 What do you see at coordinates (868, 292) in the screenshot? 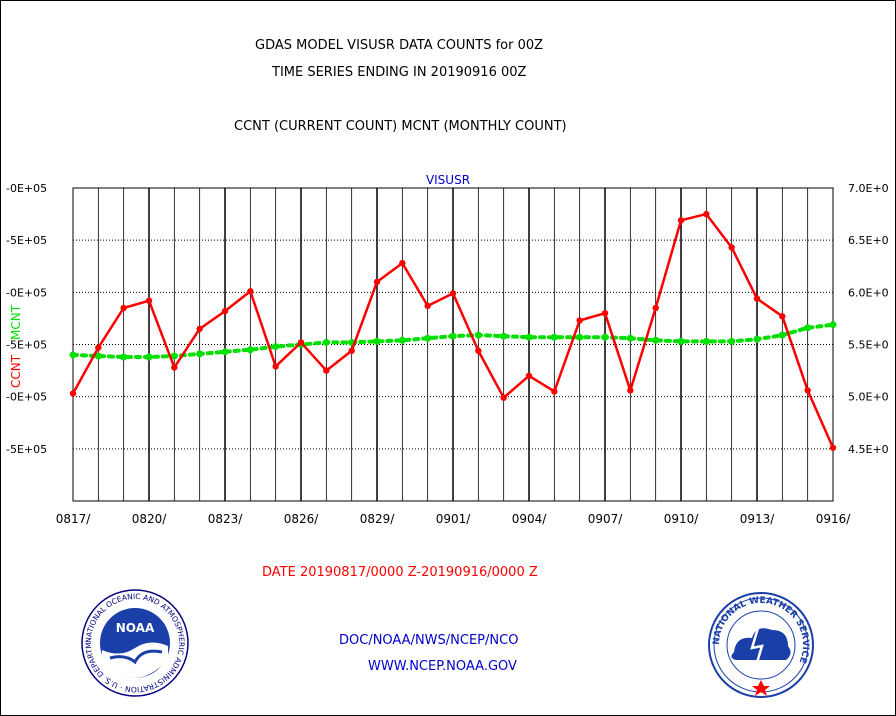
I see `right-tick-label: 6.0E+0` at bounding box center [868, 292].